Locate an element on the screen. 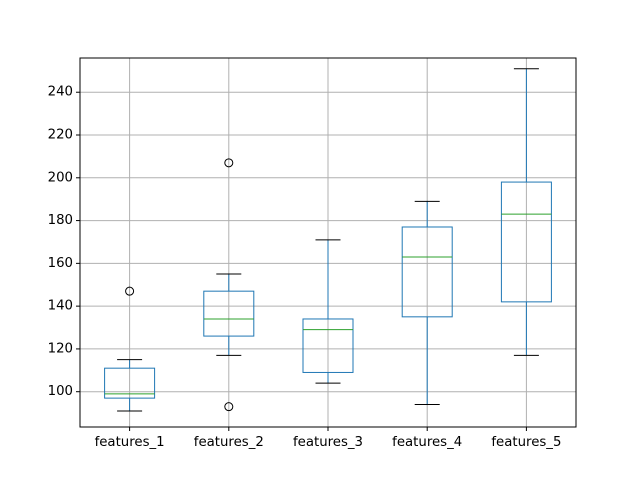  y-tick-label: 140 is located at coordinates (60, 306).